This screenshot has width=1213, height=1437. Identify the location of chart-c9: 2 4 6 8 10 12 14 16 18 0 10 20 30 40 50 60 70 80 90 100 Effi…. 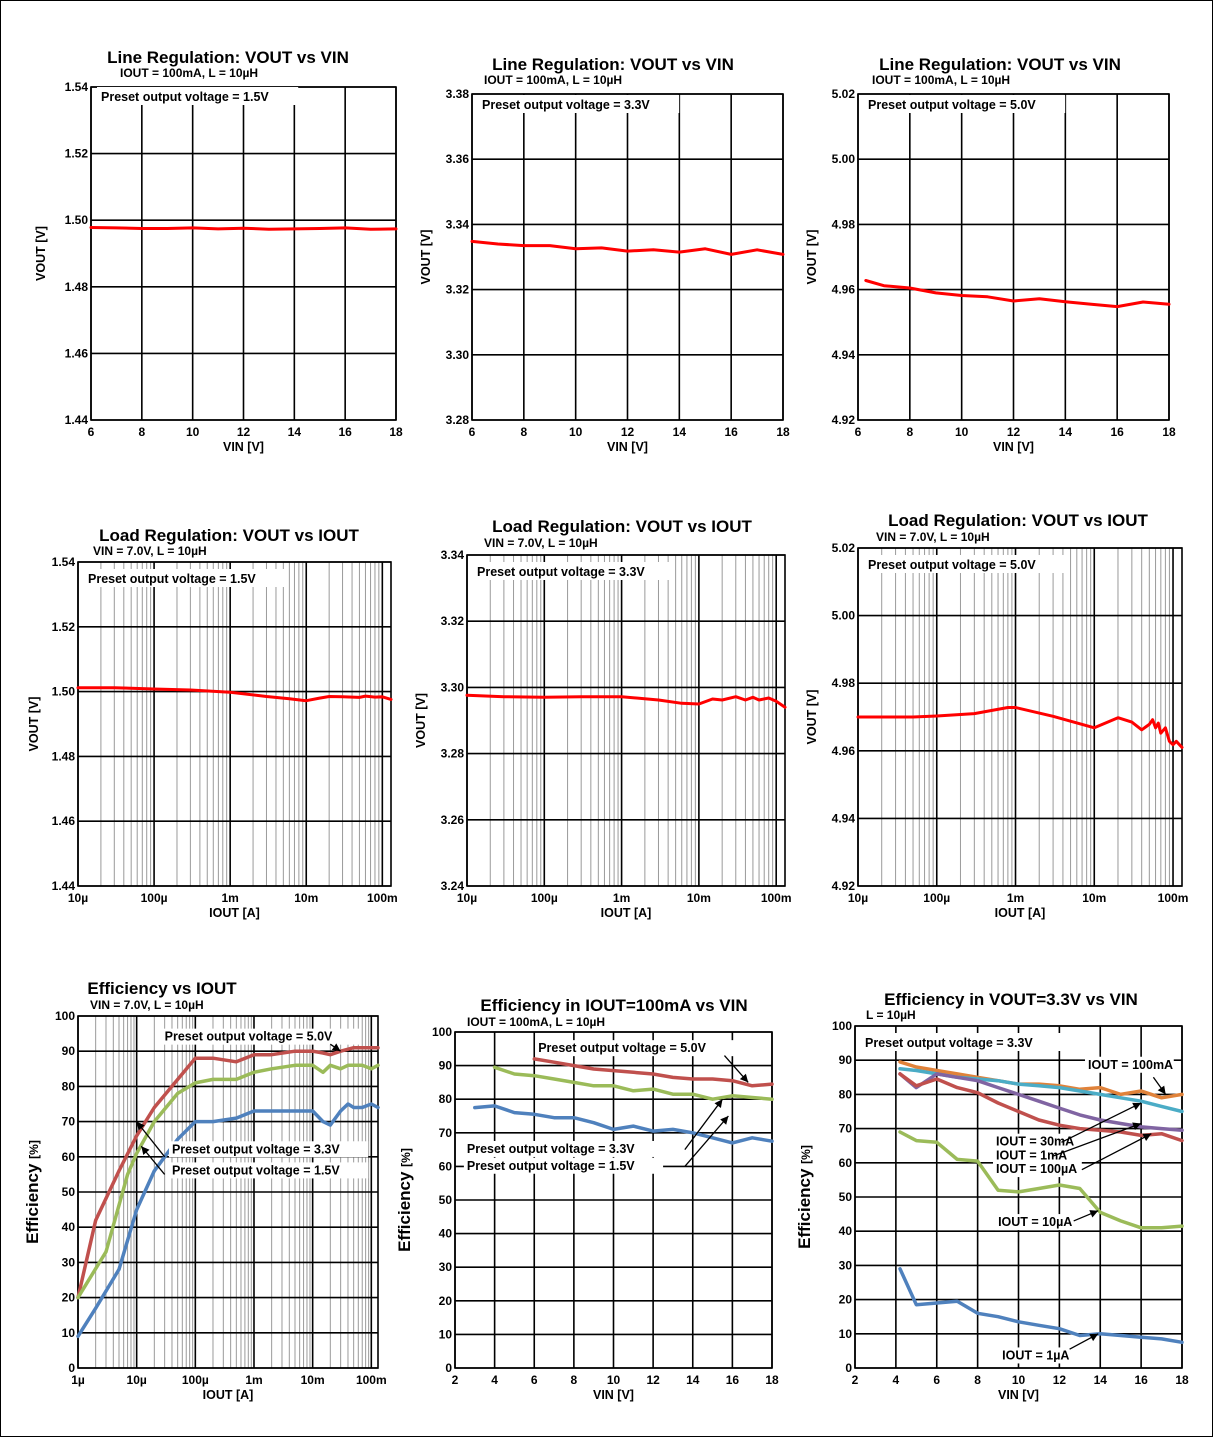
(992, 1196).